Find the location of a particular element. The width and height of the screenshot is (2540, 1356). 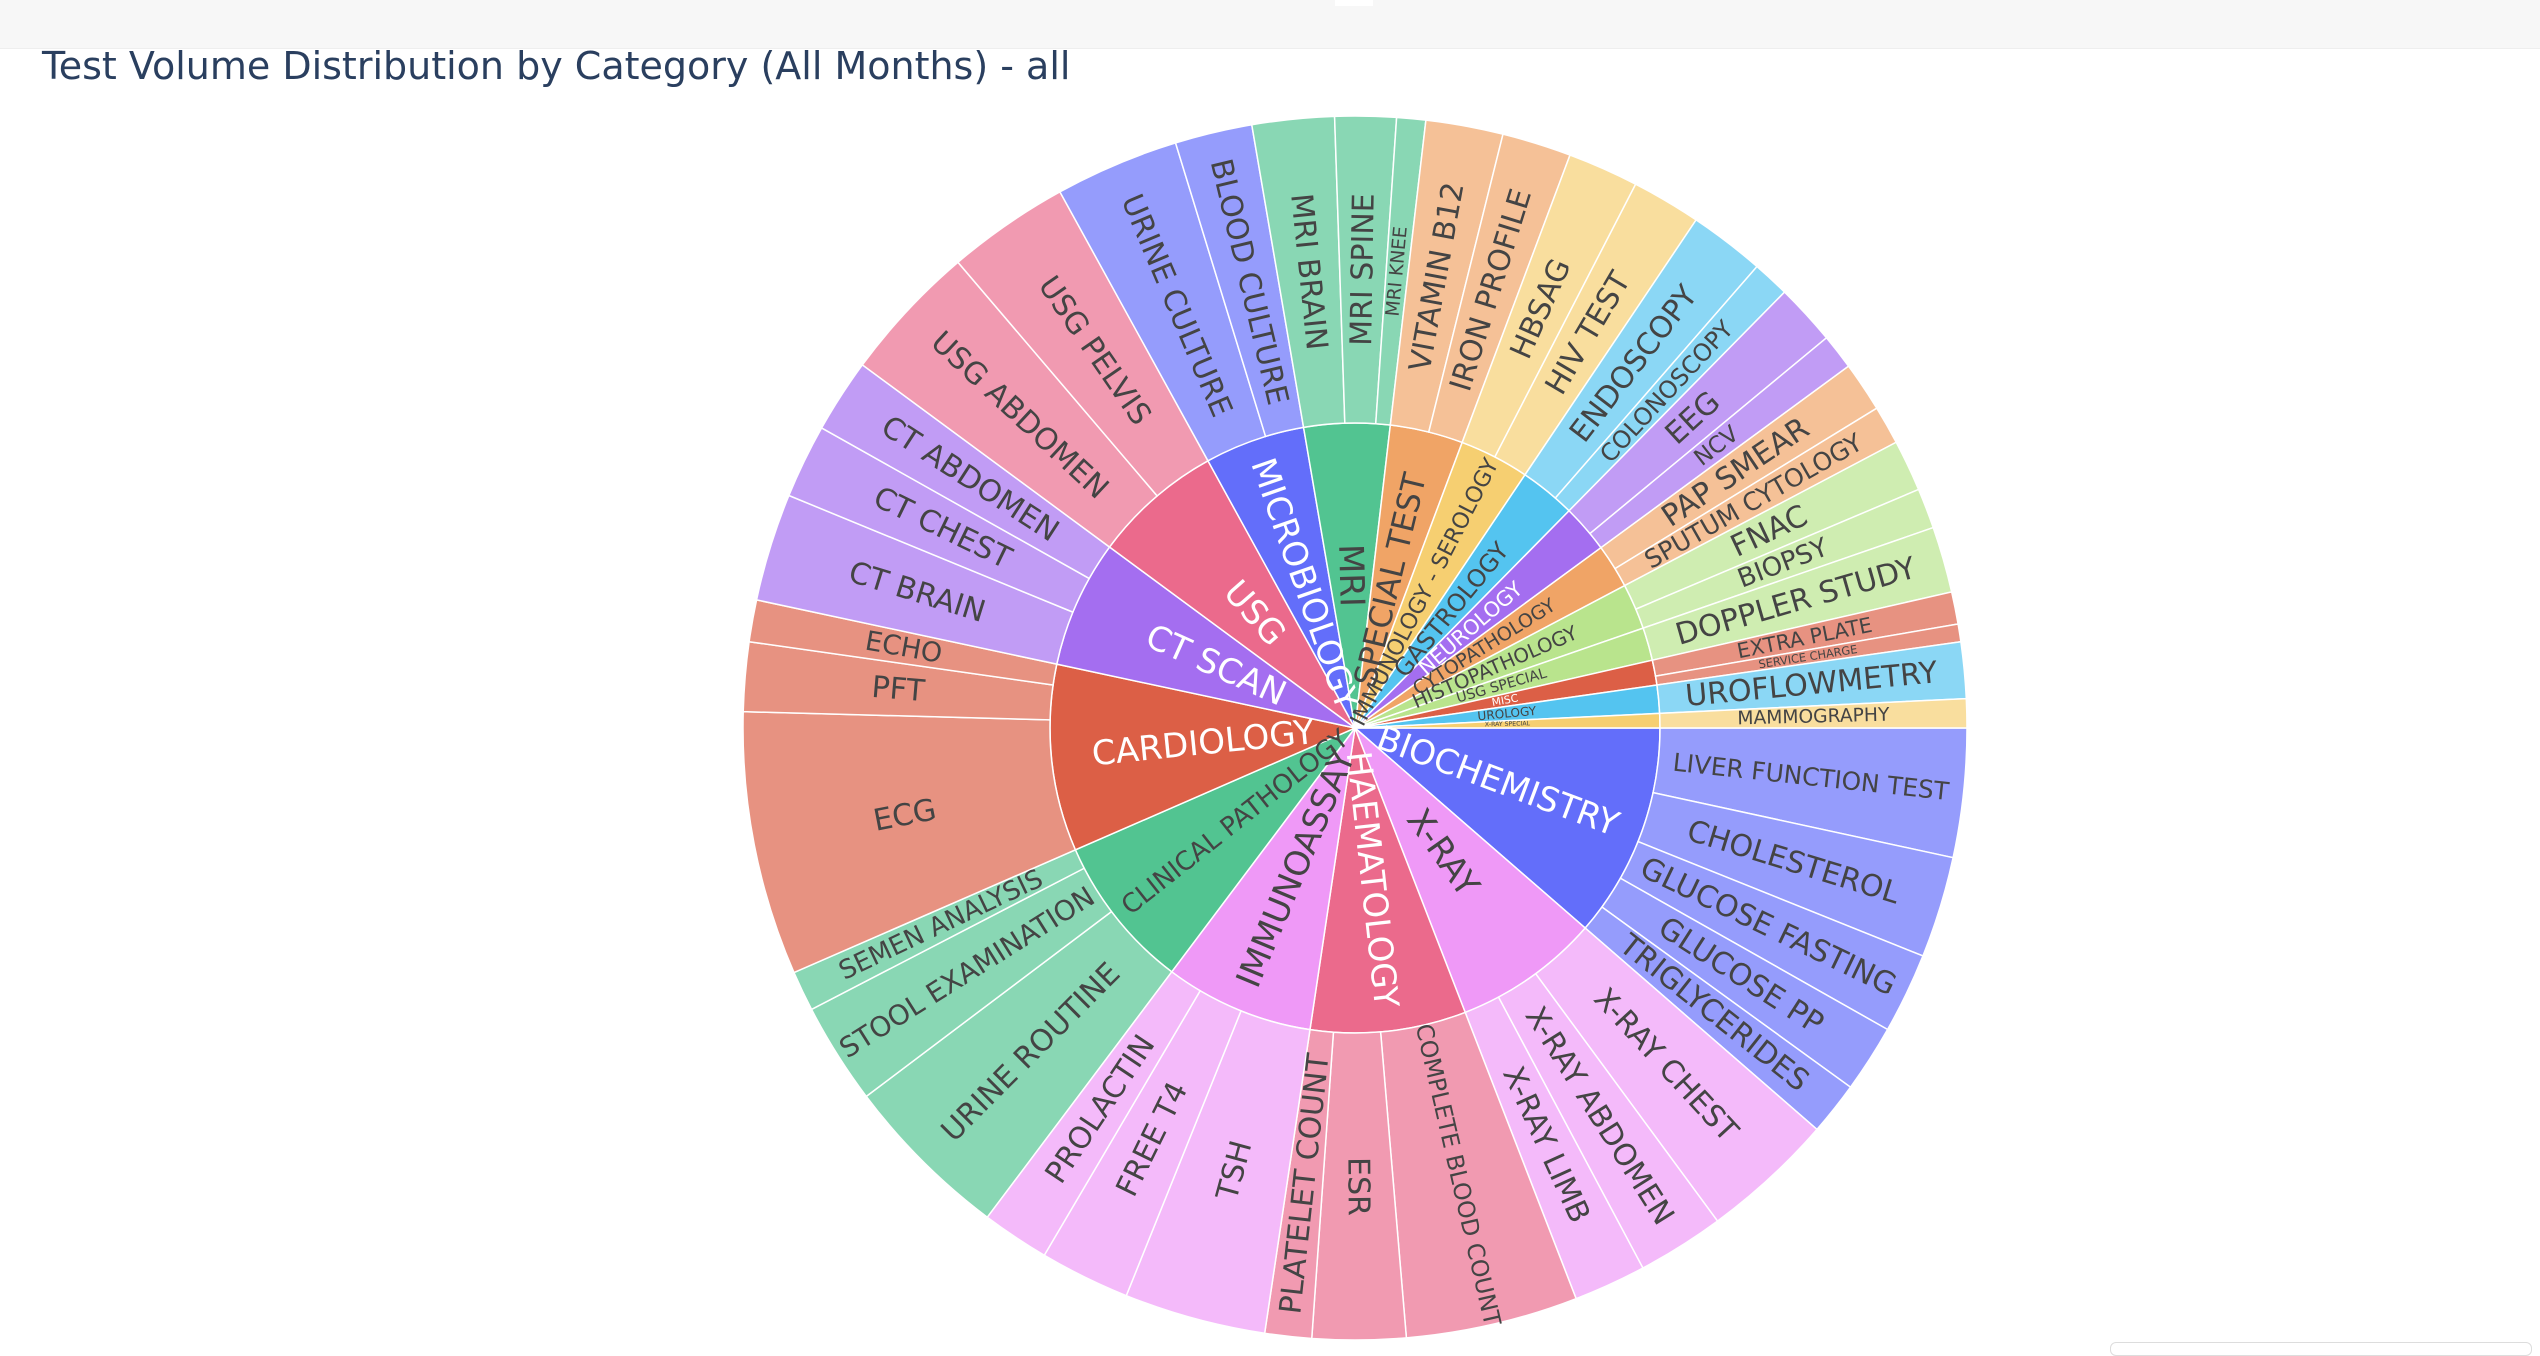

top-toolbar is located at coordinates (1270, 24).